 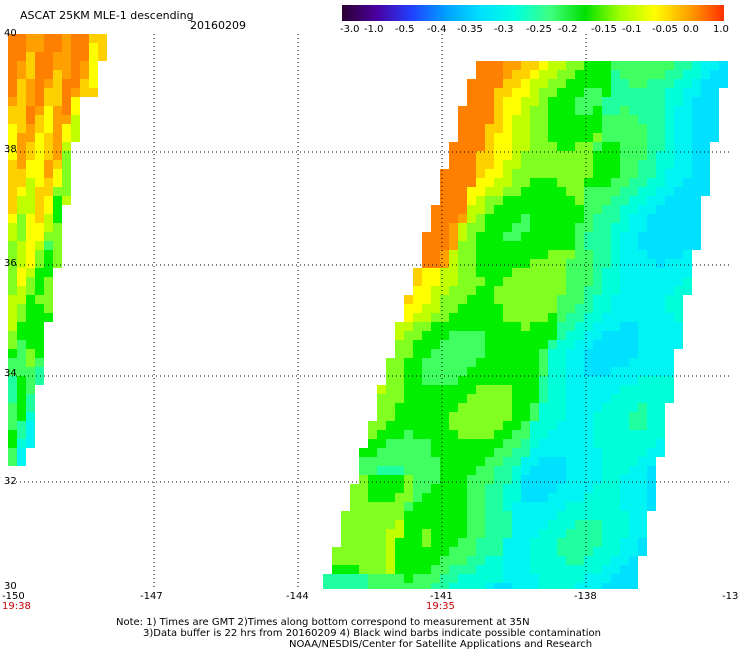 What do you see at coordinates (297, 596) in the screenshot?
I see `lon-label-144: -144` at bounding box center [297, 596].